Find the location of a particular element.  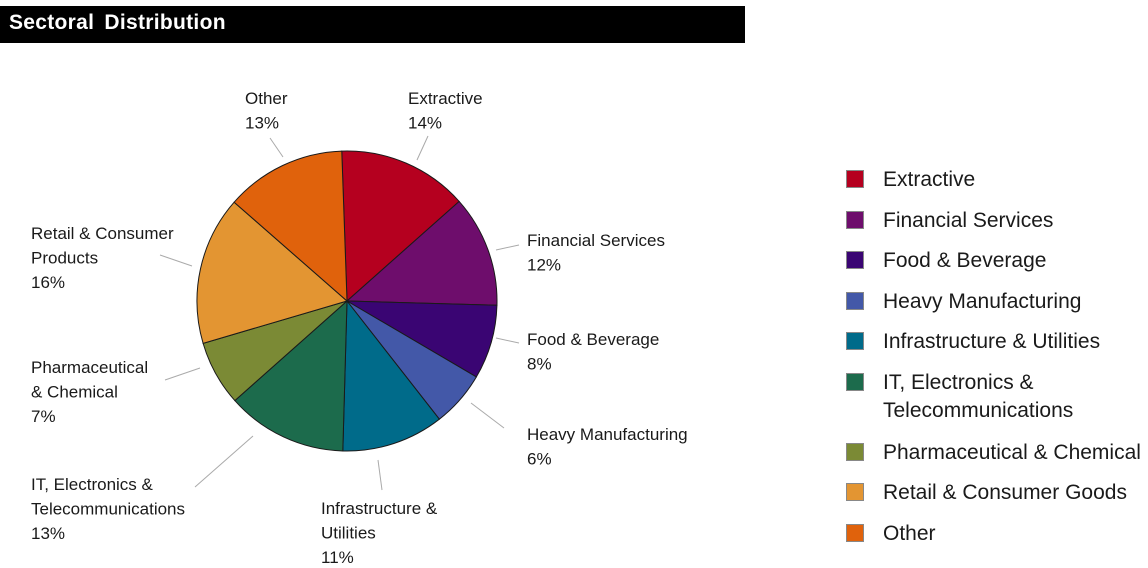

slice-label-3: Food & Beverage 8% is located at coordinates (593, 352).